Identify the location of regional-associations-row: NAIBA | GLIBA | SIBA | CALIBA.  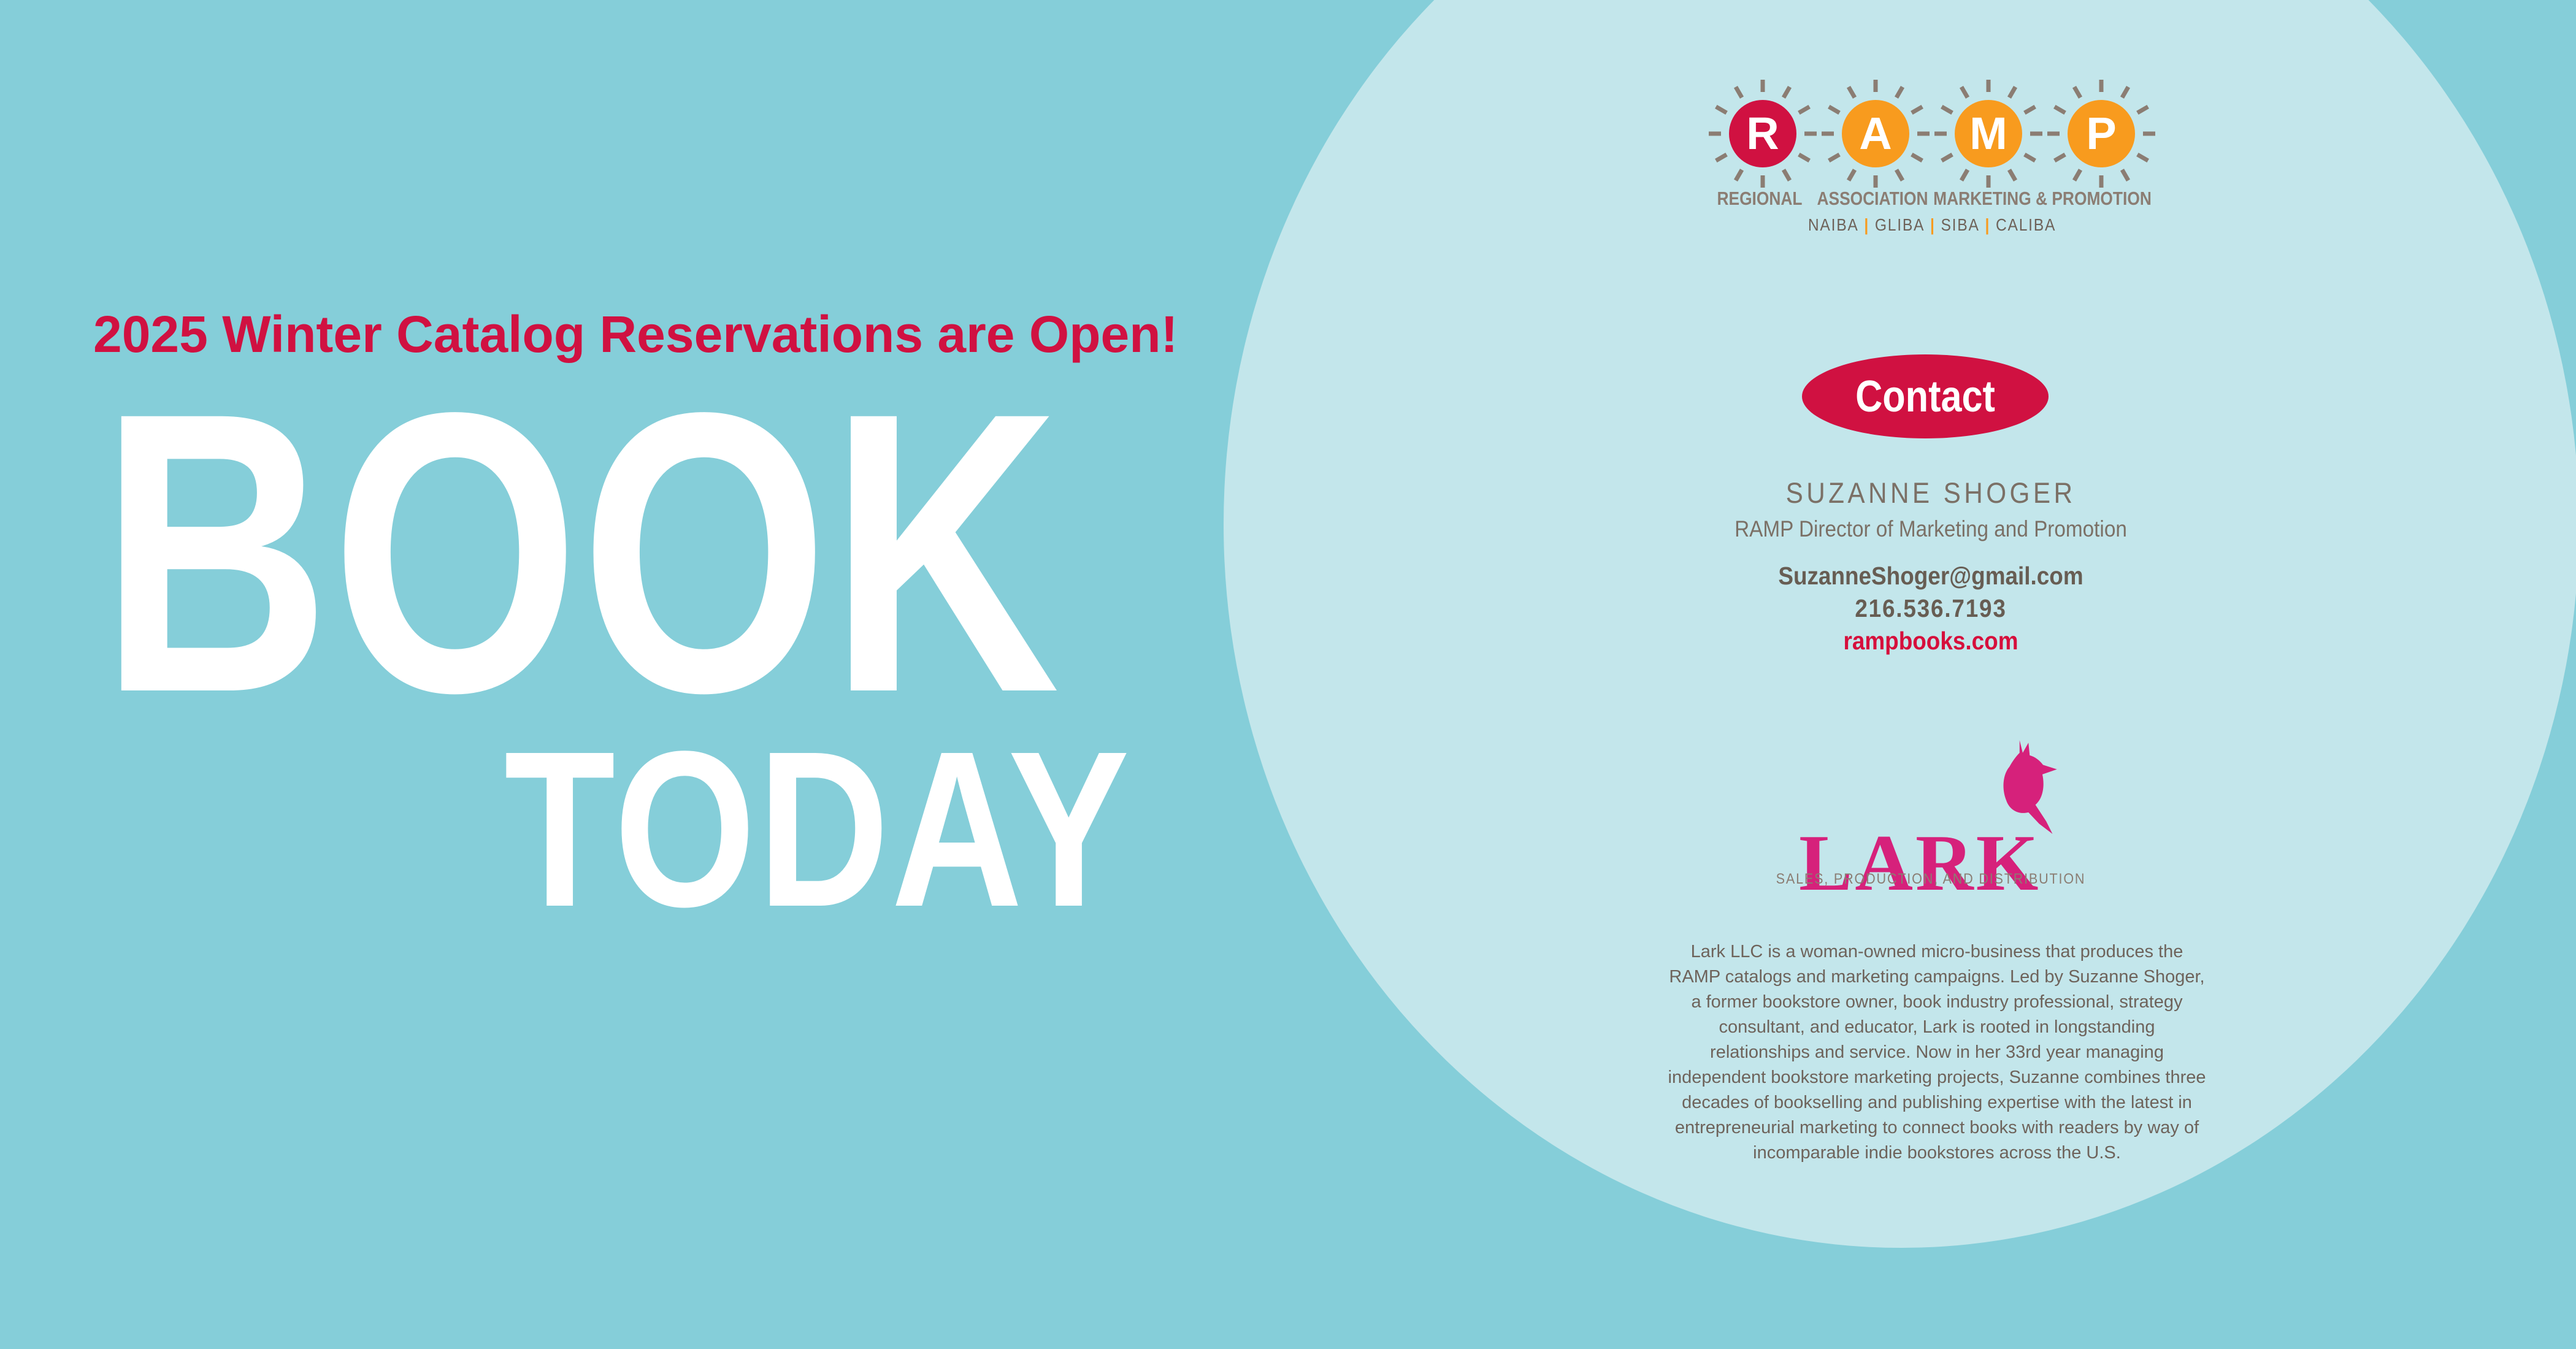
(1932, 225).